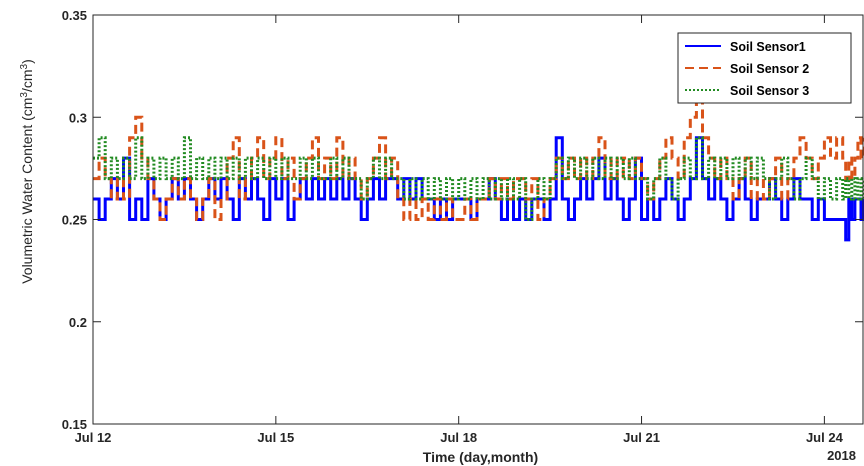  I want to click on legend-label-1: Soil Sensor1, so click(768, 47).